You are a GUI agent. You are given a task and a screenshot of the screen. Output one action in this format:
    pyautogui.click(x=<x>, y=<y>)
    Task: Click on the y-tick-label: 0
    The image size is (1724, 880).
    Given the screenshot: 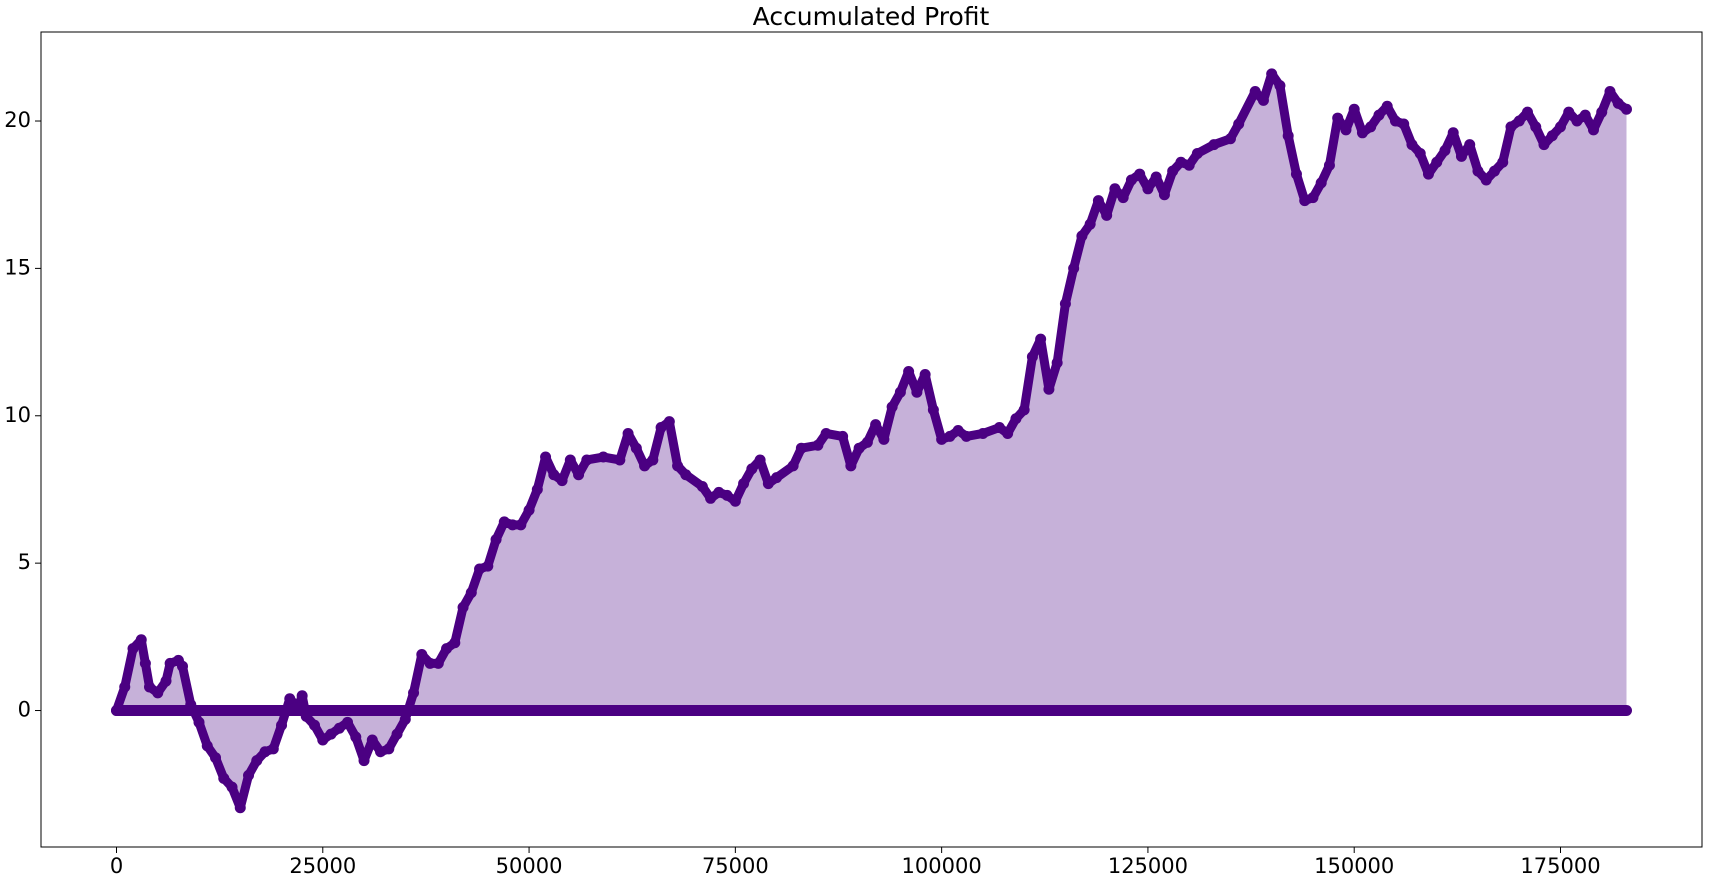 What is the action you would take?
    pyautogui.click(x=24, y=710)
    